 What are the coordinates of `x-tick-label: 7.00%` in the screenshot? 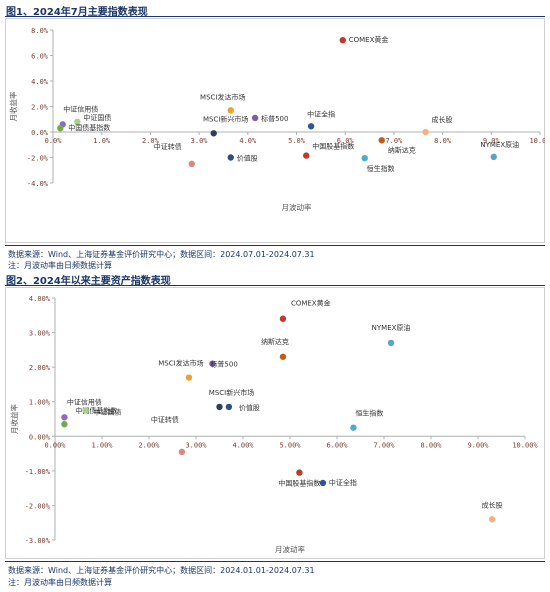 It's located at (384, 445).